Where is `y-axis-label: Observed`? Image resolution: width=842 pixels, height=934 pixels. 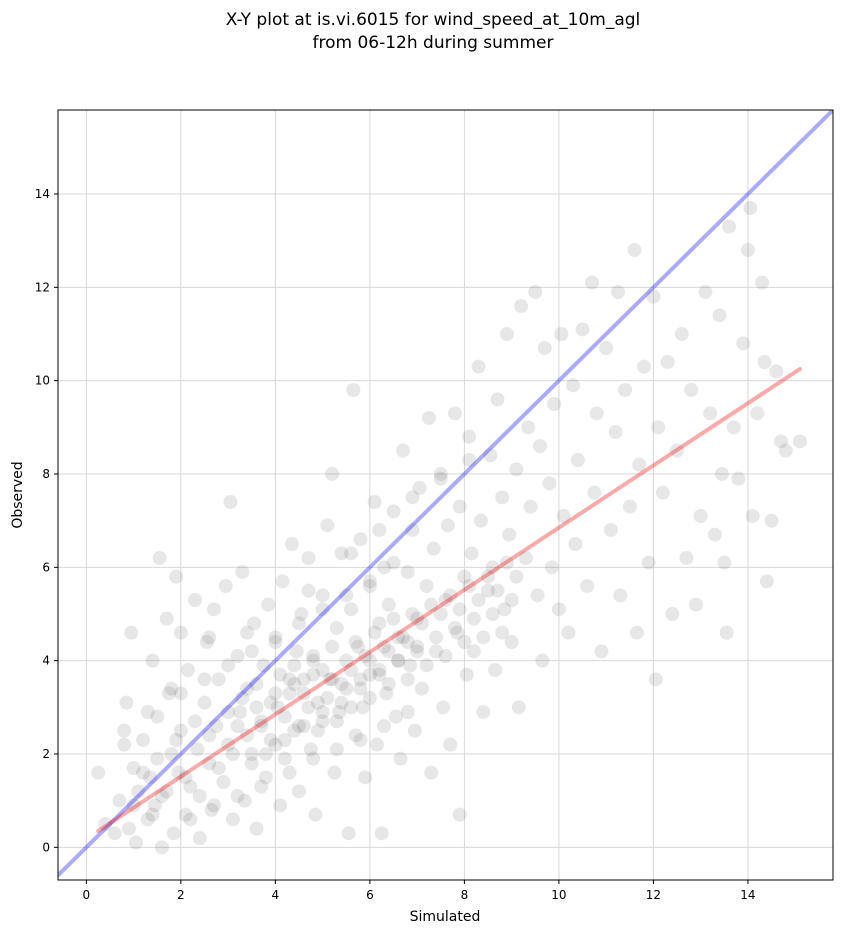 y-axis-label: Observed is located at coordinates (18, 494).